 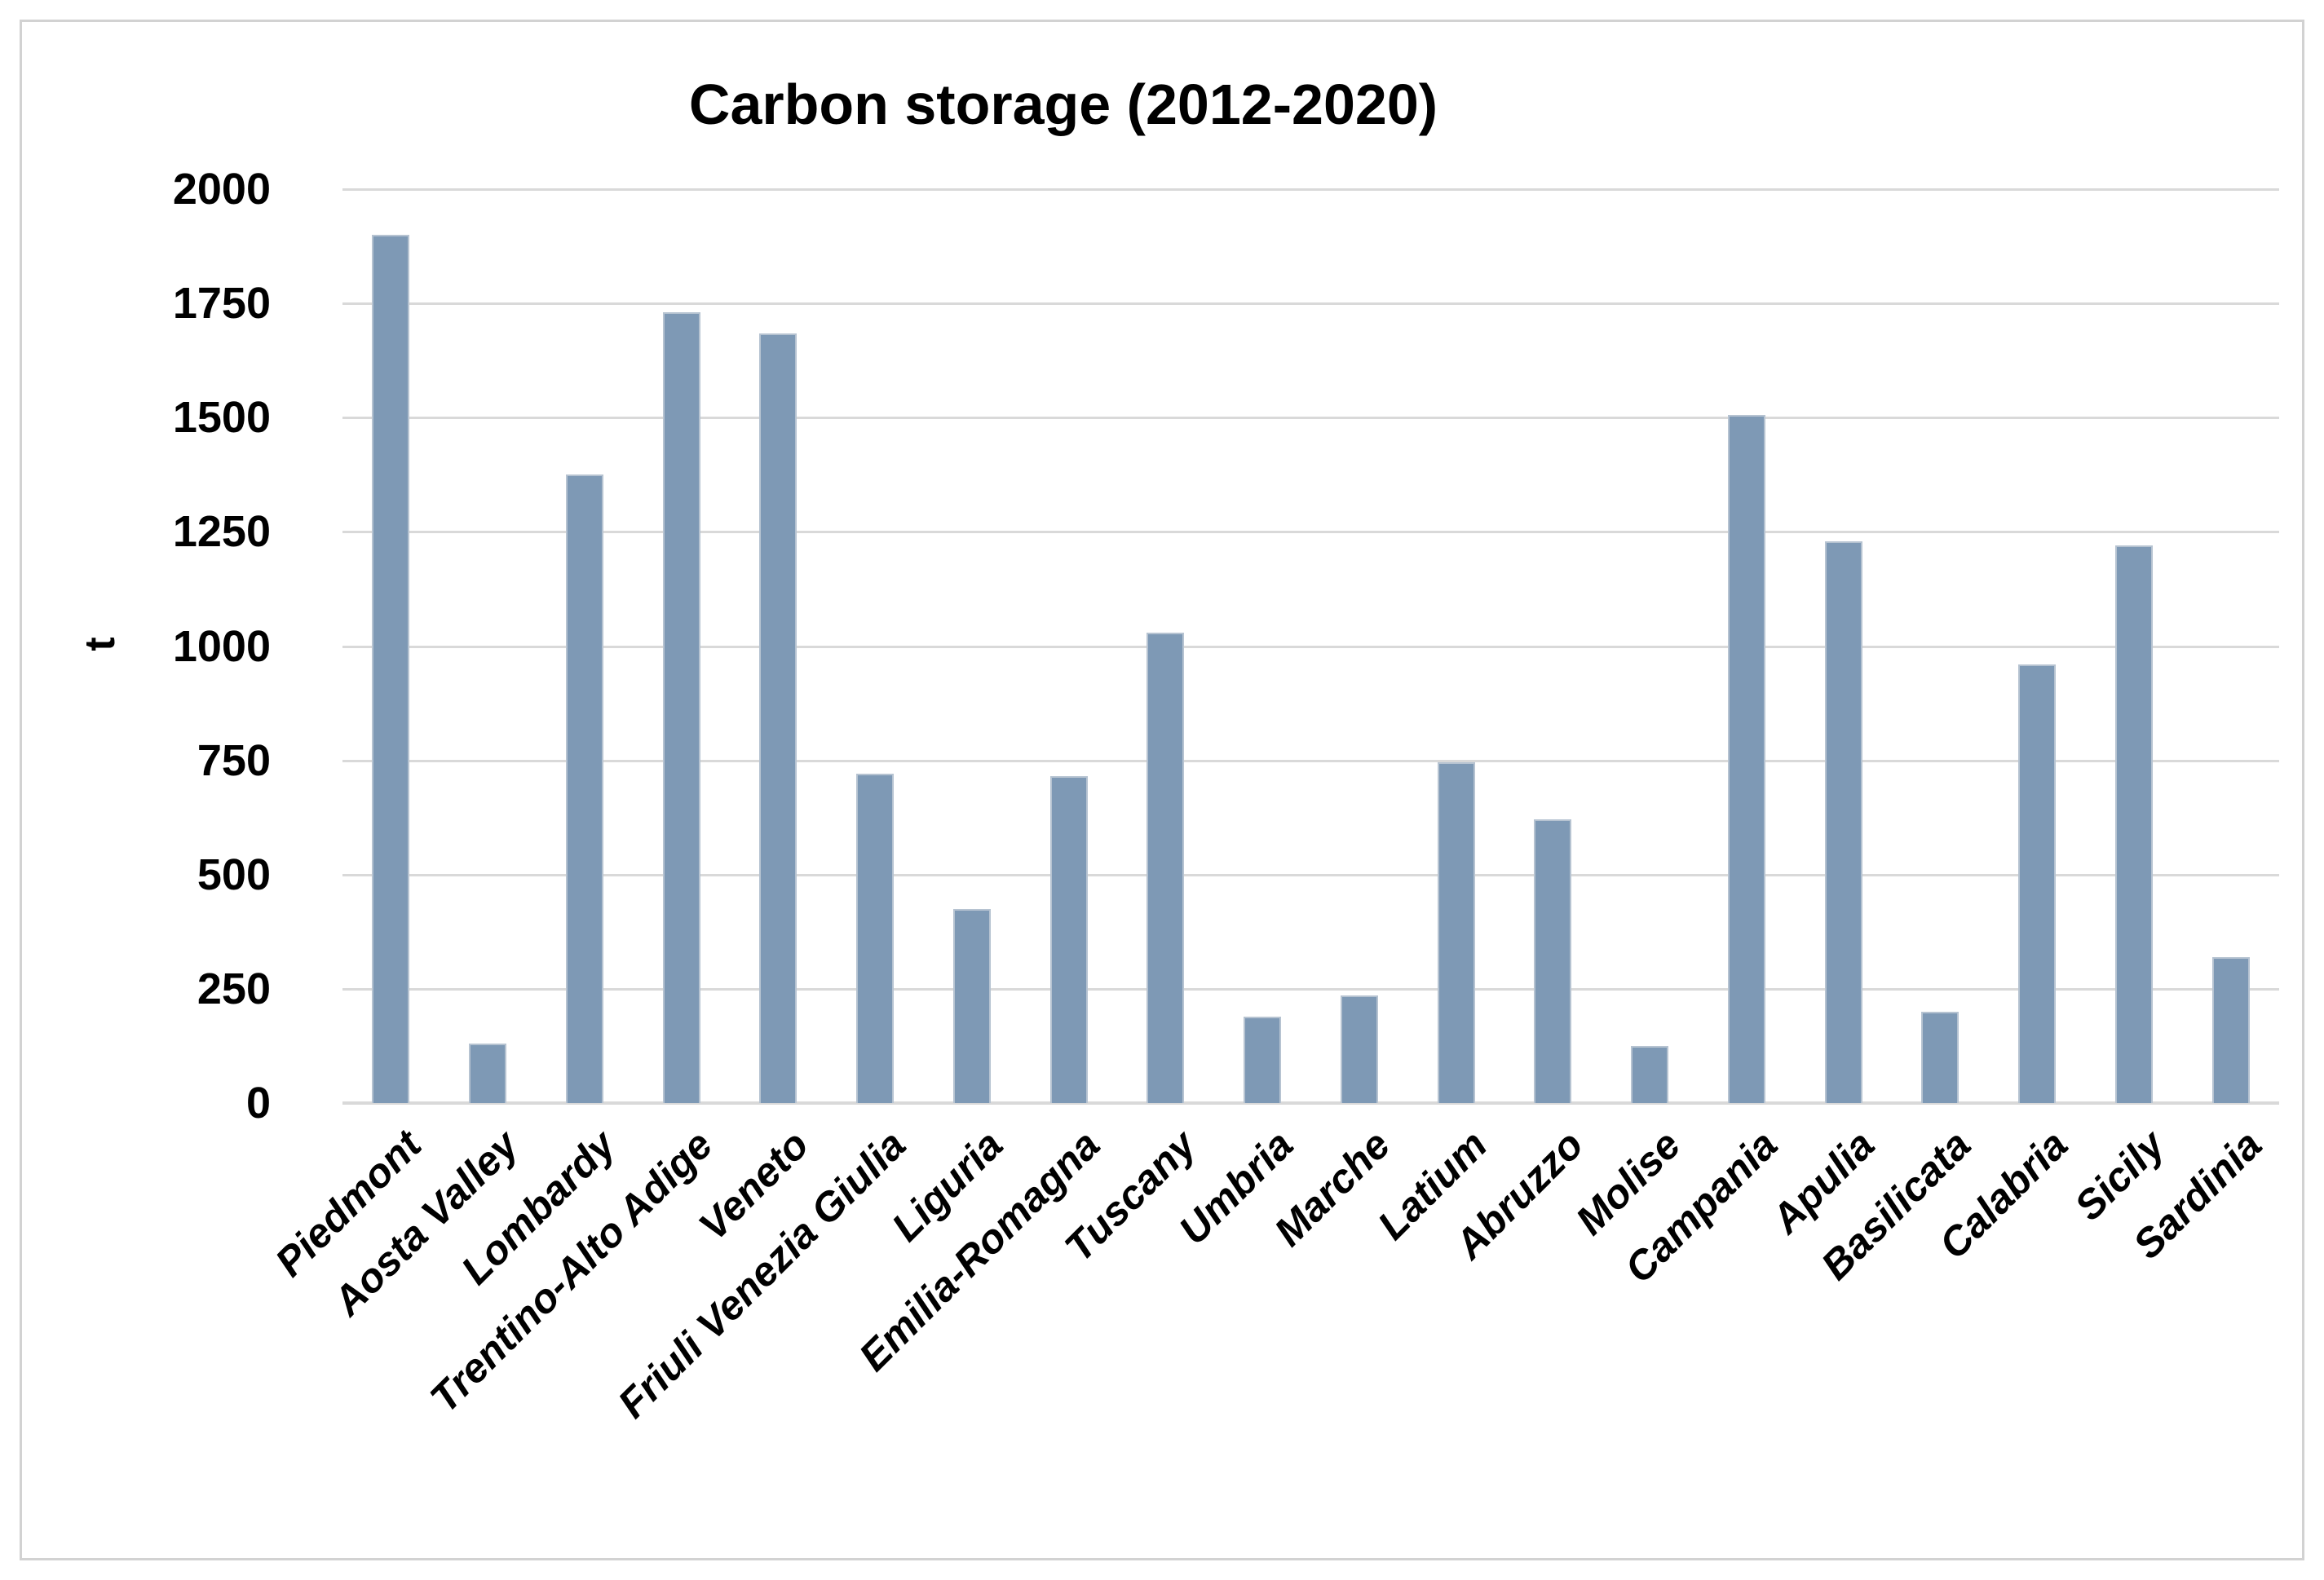 I want to click on bar-sicily, so click(x=2134, y=824).